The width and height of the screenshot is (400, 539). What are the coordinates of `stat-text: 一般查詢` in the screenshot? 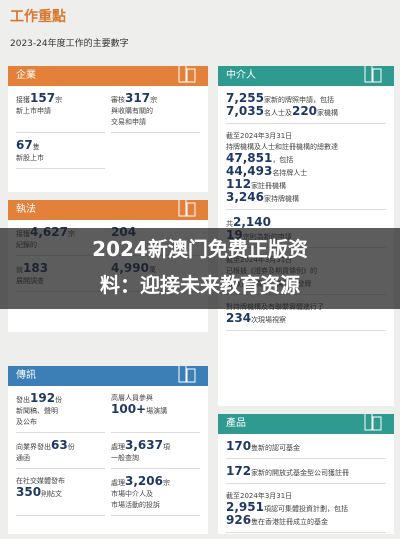 It's located at (125, 458).